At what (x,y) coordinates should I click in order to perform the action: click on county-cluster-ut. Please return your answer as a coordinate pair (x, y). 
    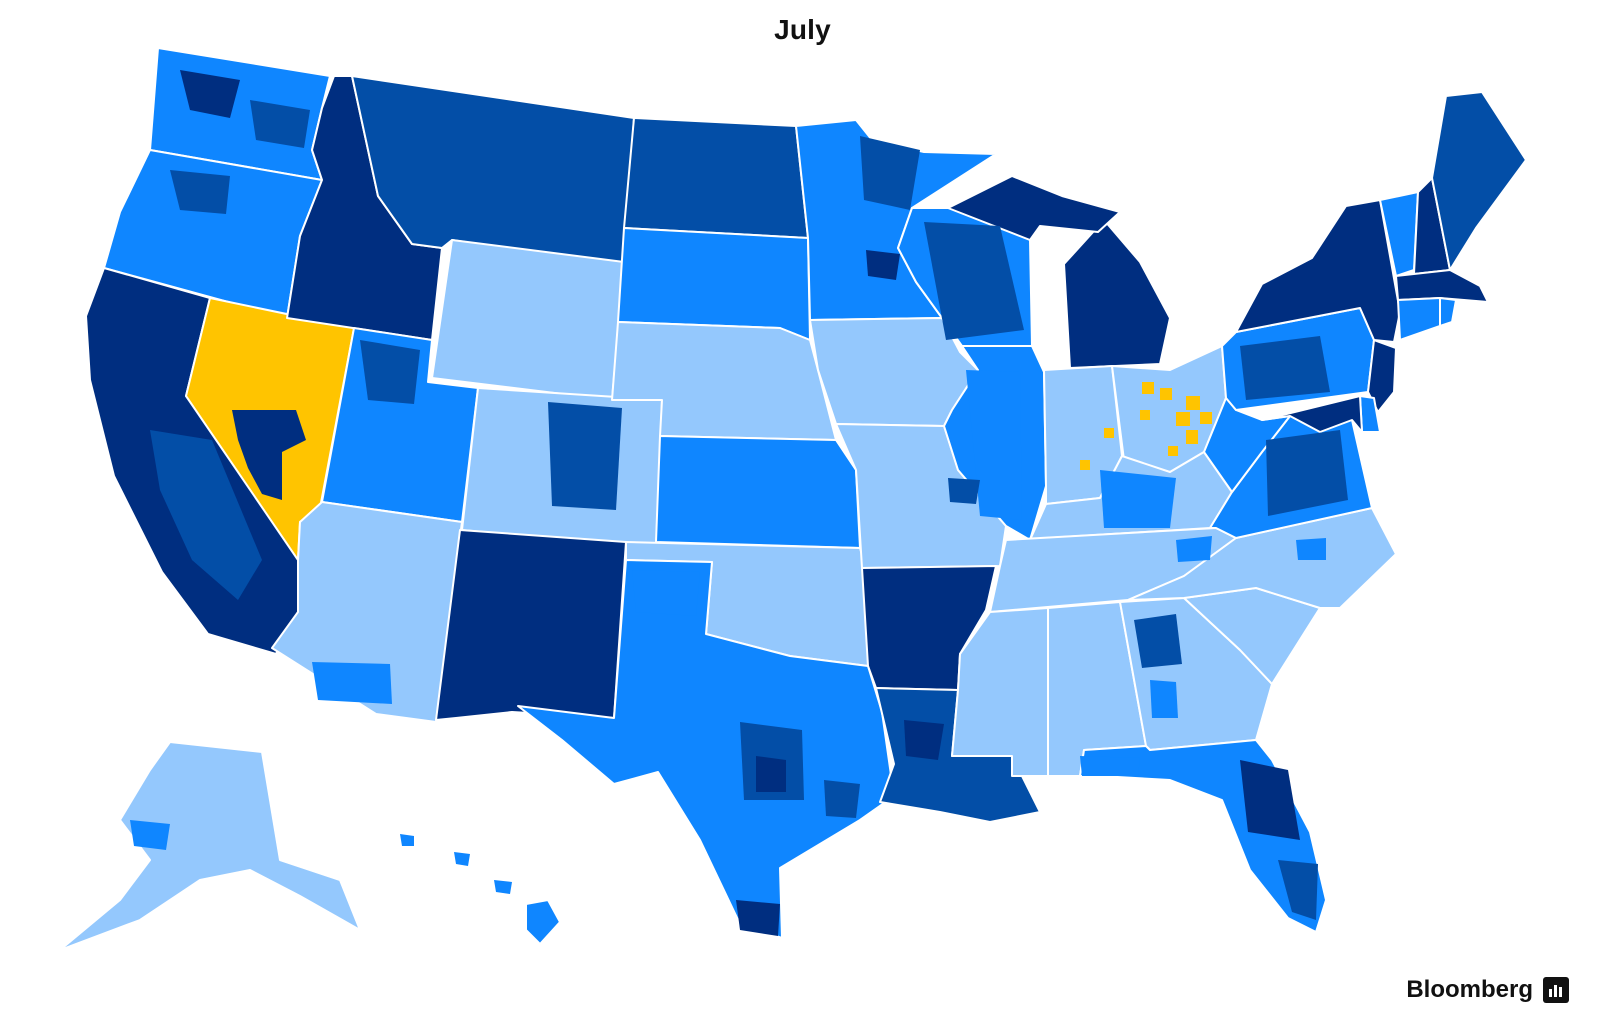
    Looking at the image, I should click on (390, 372).